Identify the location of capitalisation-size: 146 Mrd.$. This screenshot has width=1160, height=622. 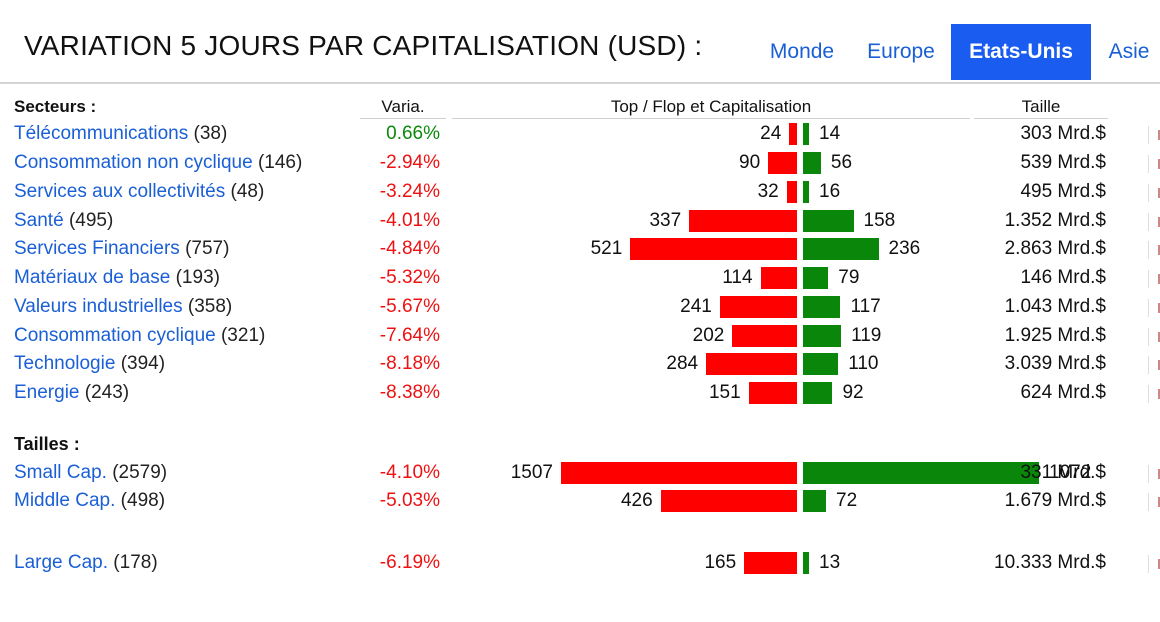
(1063, 277).